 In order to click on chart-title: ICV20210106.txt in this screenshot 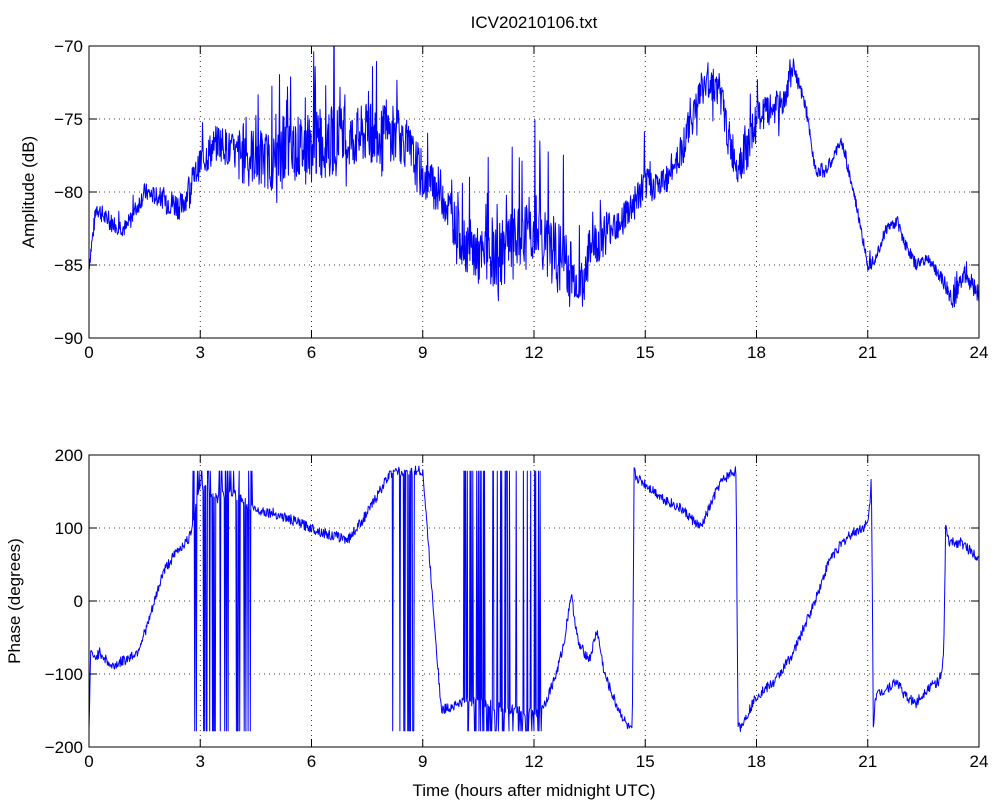, I will do `click(534, 22)`.